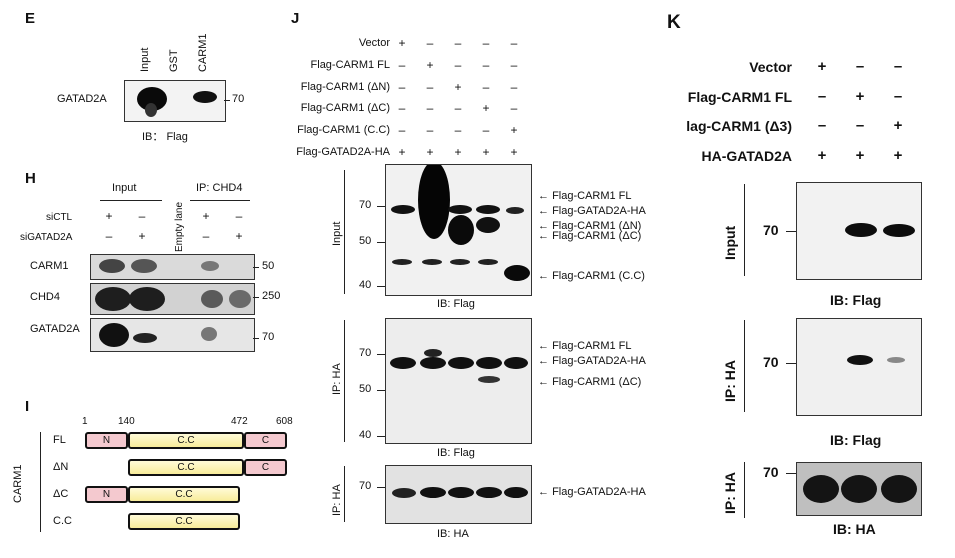 This screenshot has width=955, height=558. Describe the element at coordinates (175, 101) in the screenshot. I see `blot-e` at that location.